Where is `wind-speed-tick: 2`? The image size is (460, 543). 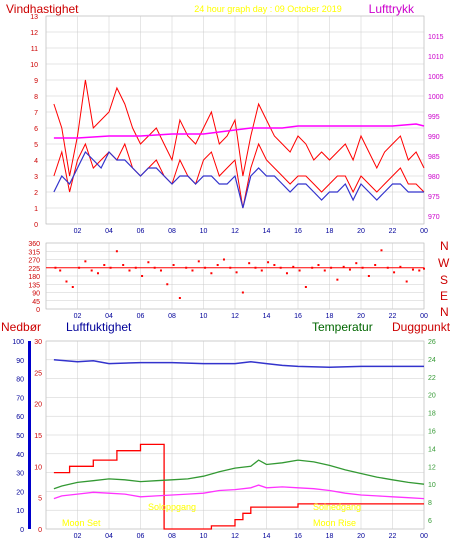
wind-speed-tick: 2 is located at coordinates (36, 193).